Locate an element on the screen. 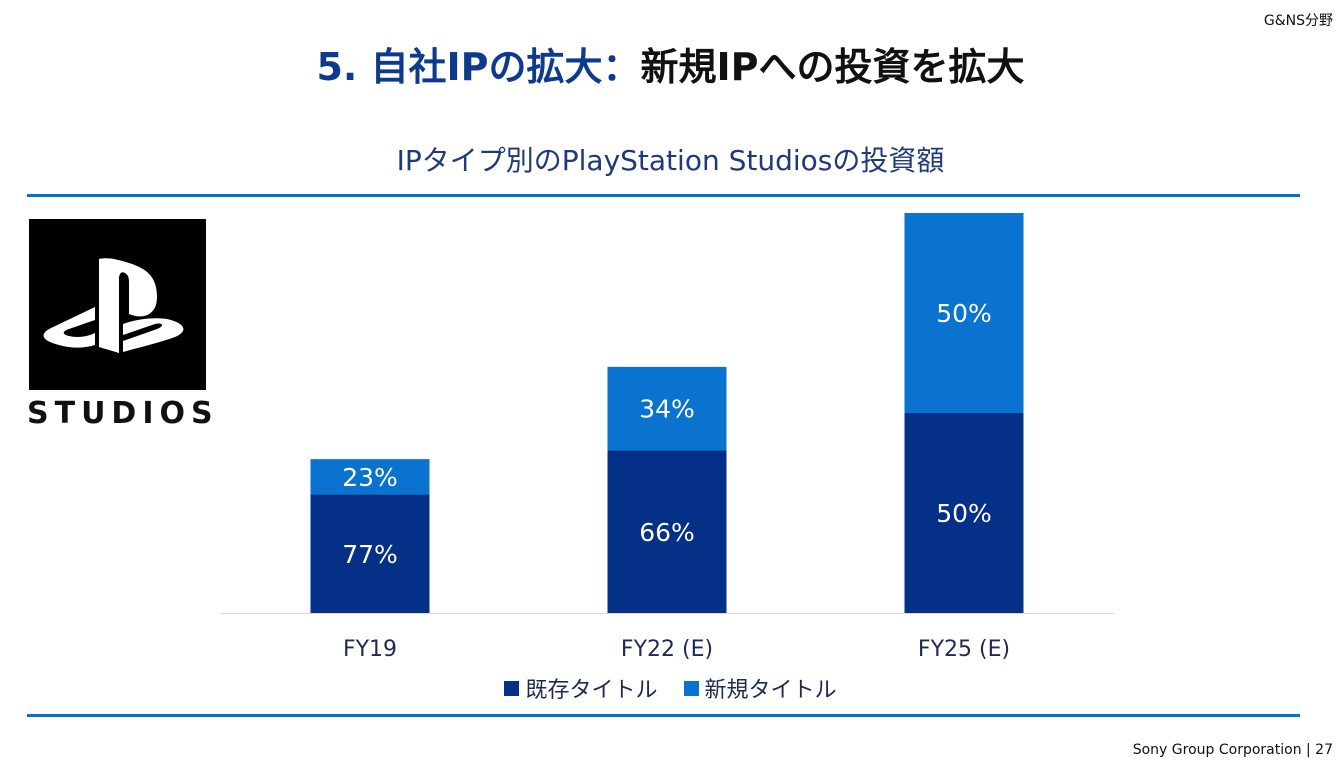  x-tick-label-0: FY19 is located at coordinates (370, 649).